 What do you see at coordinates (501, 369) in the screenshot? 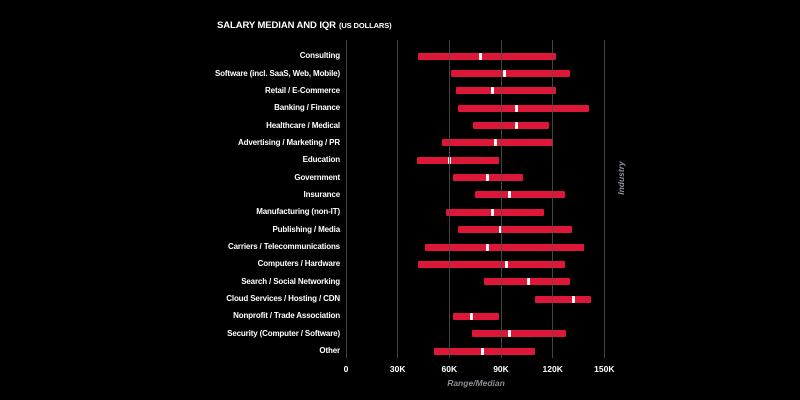
I see `x-tick-label: 90K` at bounding box center [501, 369].